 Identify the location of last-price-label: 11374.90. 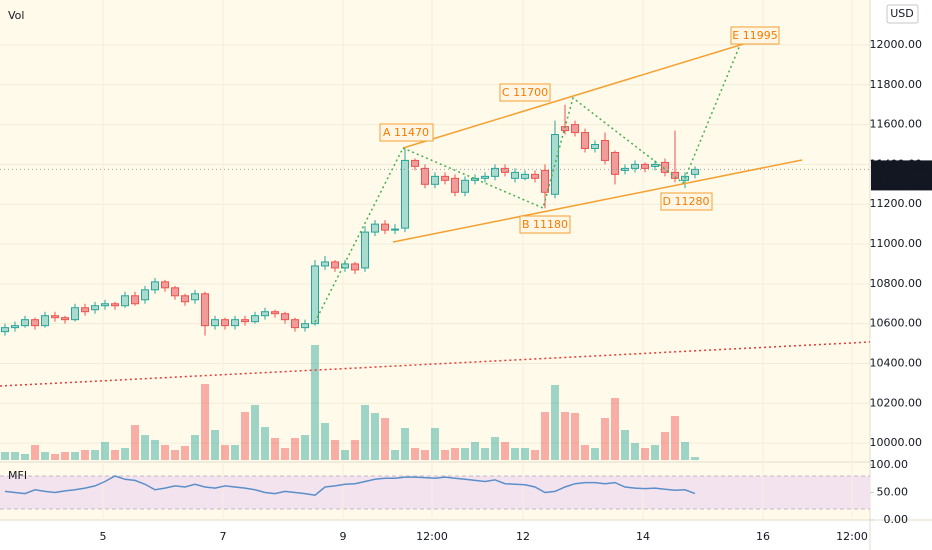
(899, 168).